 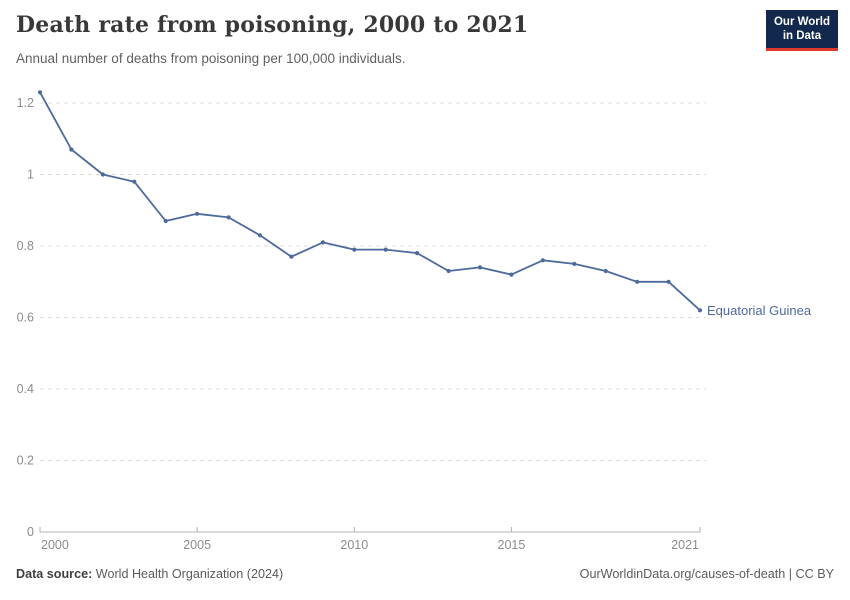 I want to click on y-tick-label: 0.6, so click(x=25, y=318).